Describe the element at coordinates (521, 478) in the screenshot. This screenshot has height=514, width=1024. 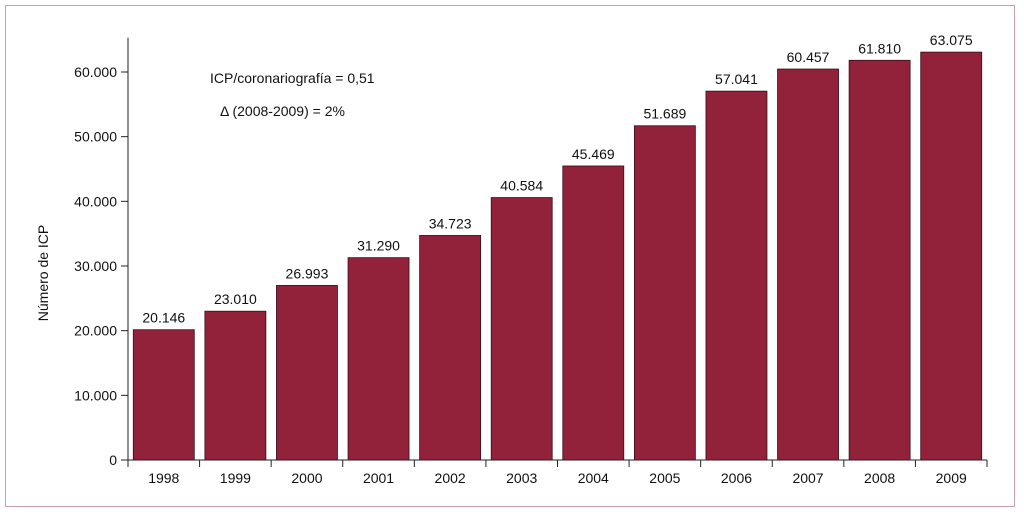
I see `x-tick-label: 2003` at that location.